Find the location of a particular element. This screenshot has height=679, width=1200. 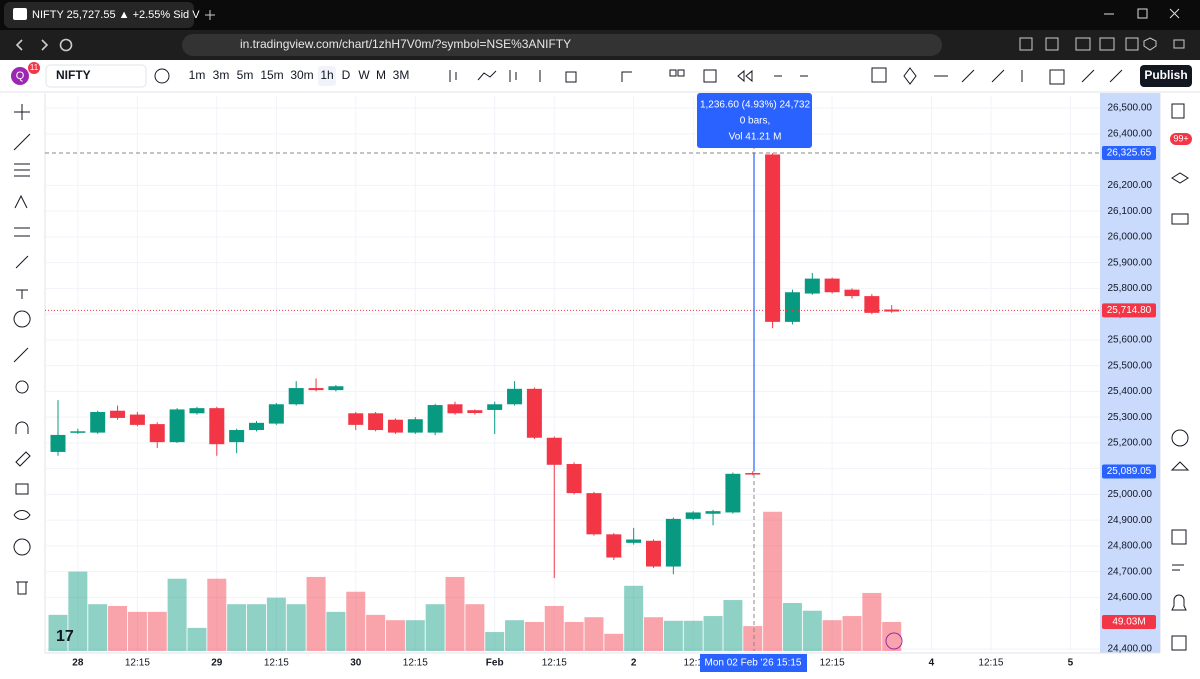

chart-toolbar is located at coordinates (600, 76).